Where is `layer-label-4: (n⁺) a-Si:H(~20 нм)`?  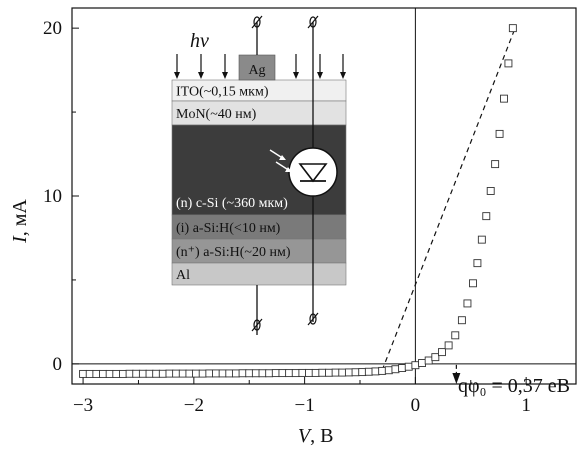
layer-label-4: (n⁺) a-Si:H(~20 нм) is located at coordinates (233, 252).